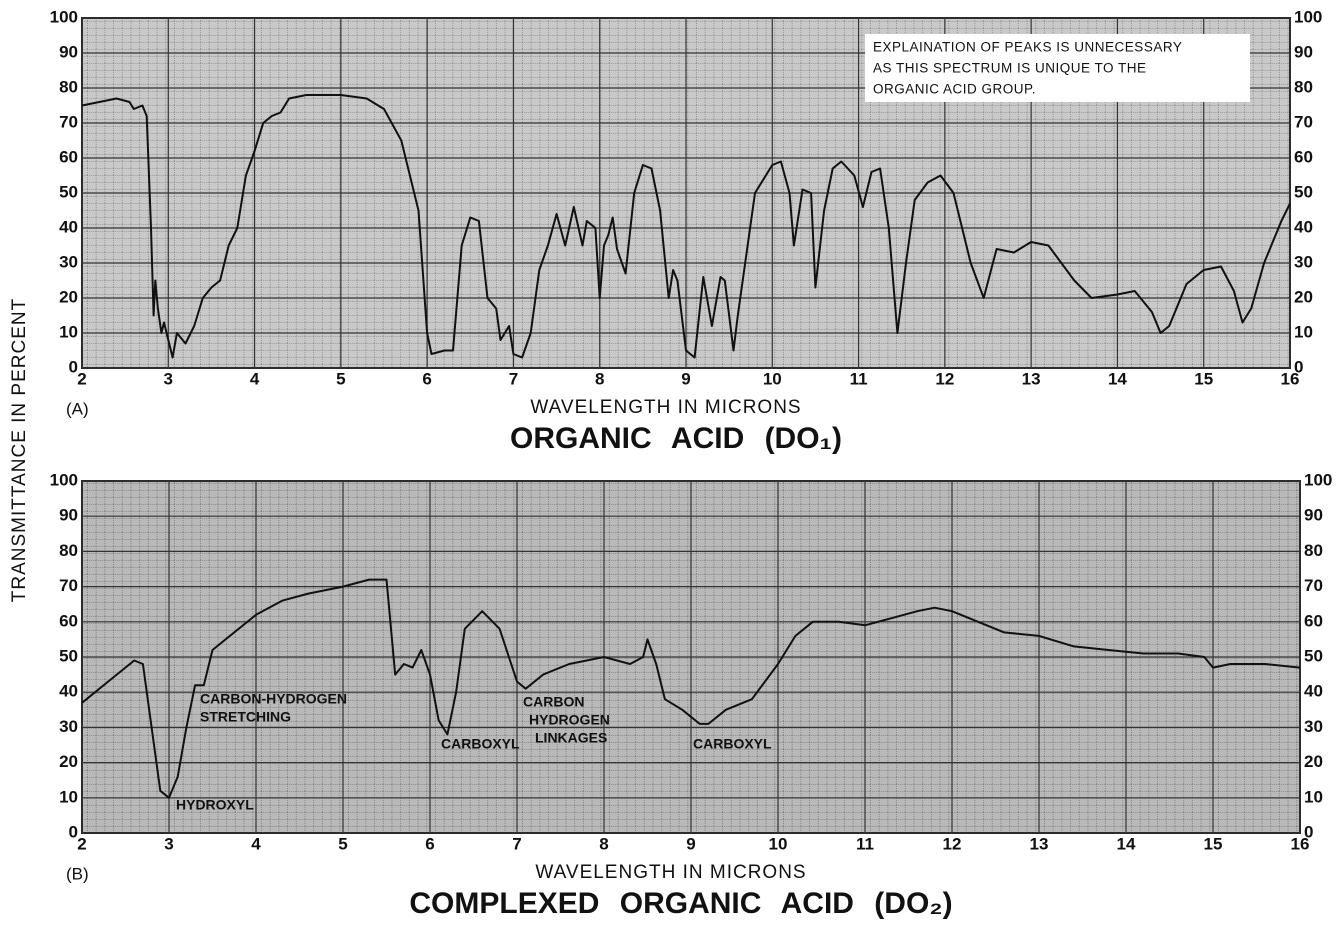 Image resolution: width=1344 pixels, height=931 pixels. I want to click on panel-label: (B), so click(77, 873).